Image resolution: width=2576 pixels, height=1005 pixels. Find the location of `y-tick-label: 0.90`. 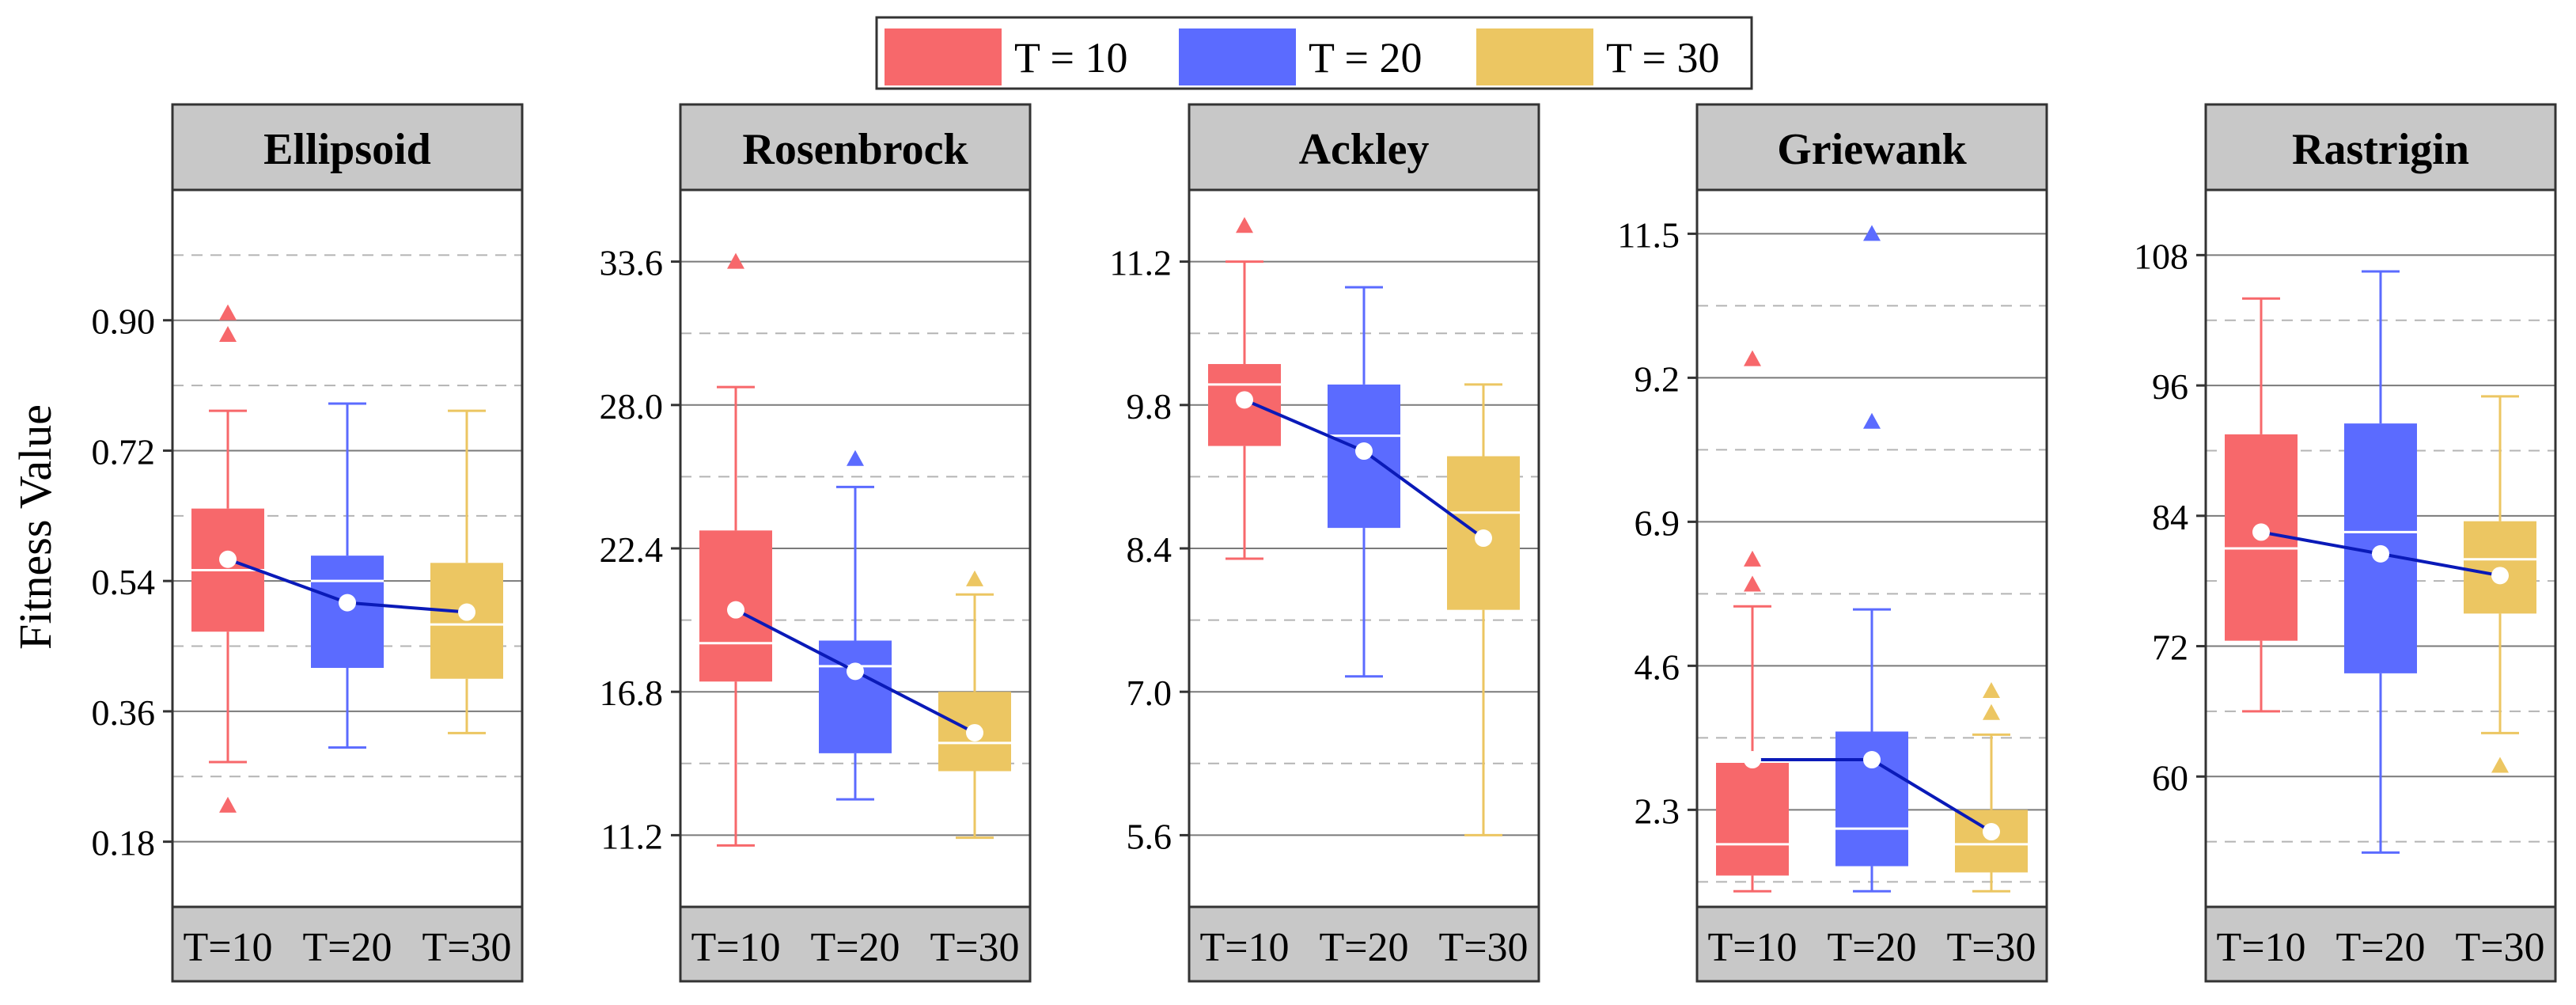

y-tick-label: 0.90 is located at coordinates (124, 322).